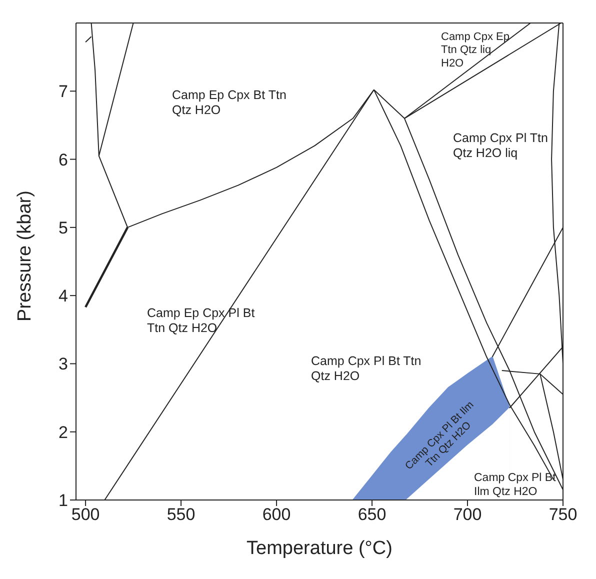  I want to click on x-tick-label: 750, so click(563, 514).